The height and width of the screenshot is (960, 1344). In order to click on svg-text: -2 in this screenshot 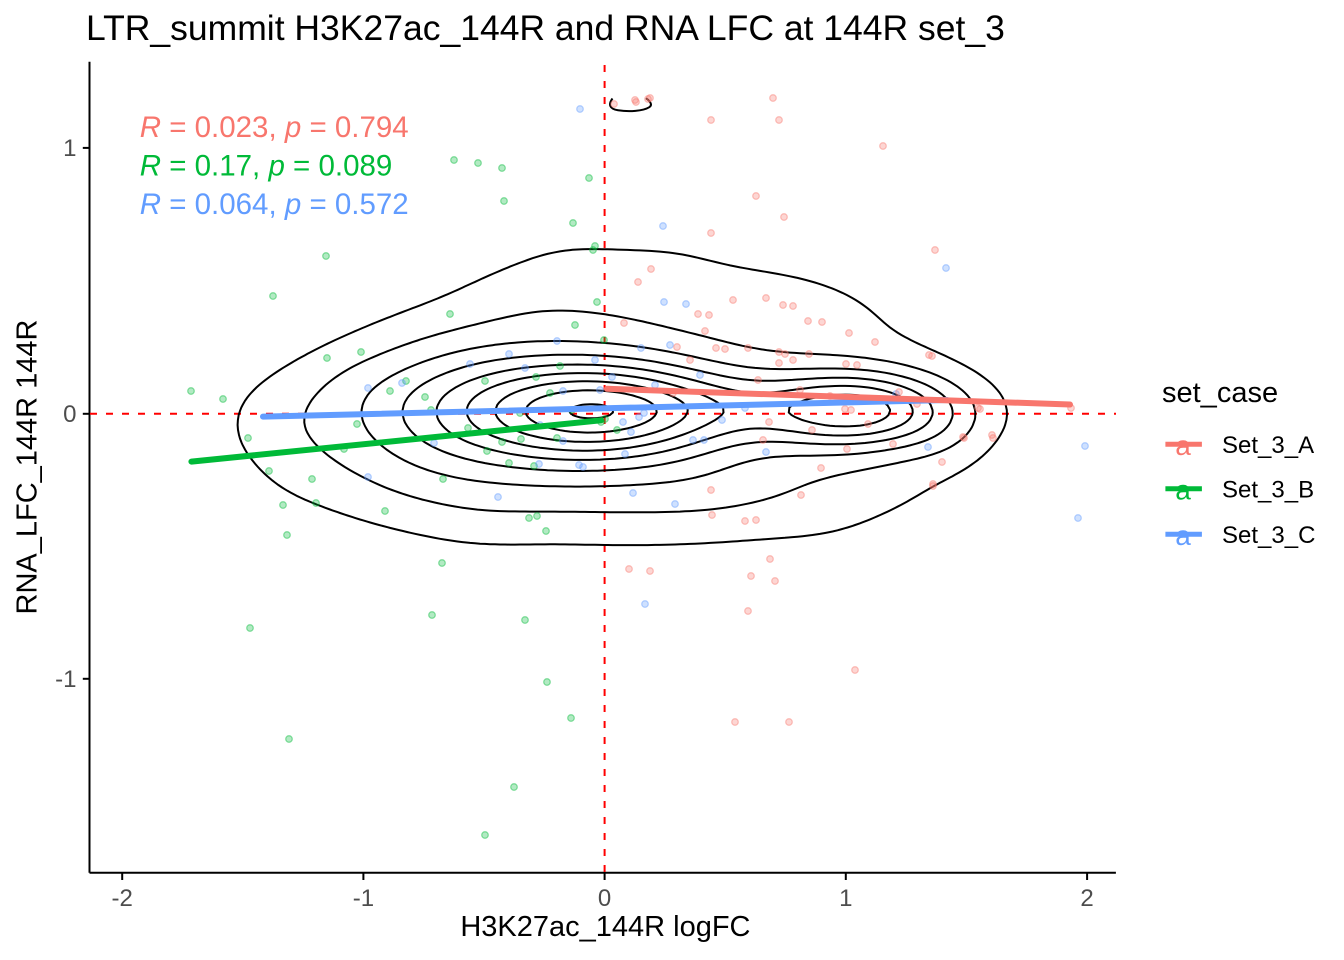, I will do `click(122, 898)`.